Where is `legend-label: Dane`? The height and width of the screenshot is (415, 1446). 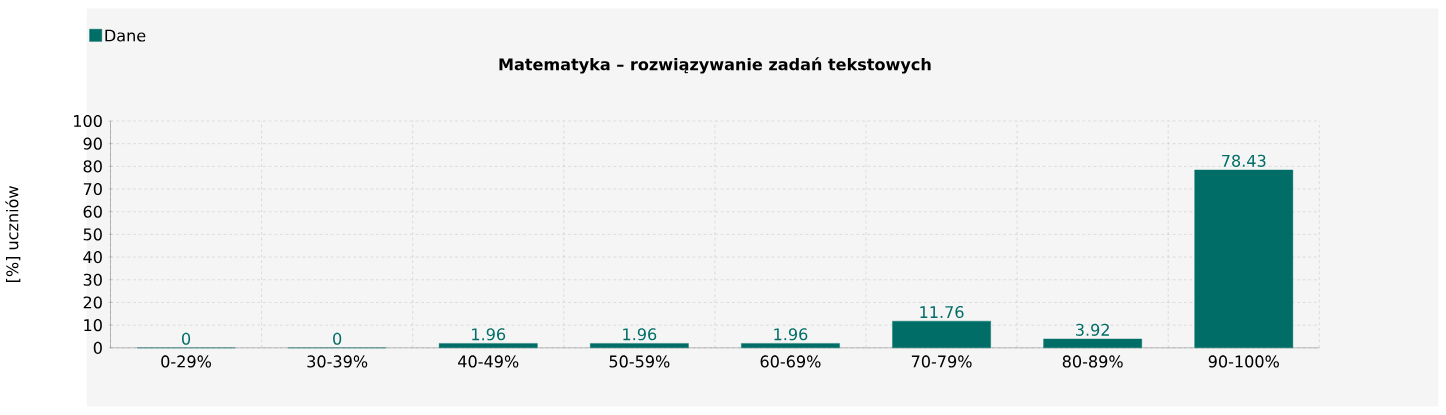 legend-label: Dane is located at coordinates (125, 35).